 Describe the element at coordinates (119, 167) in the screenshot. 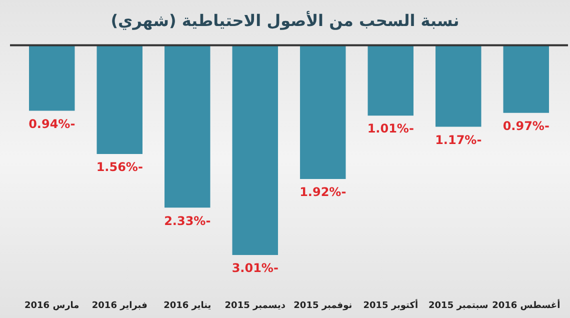

I see `data-label: -1.56%` at that location.